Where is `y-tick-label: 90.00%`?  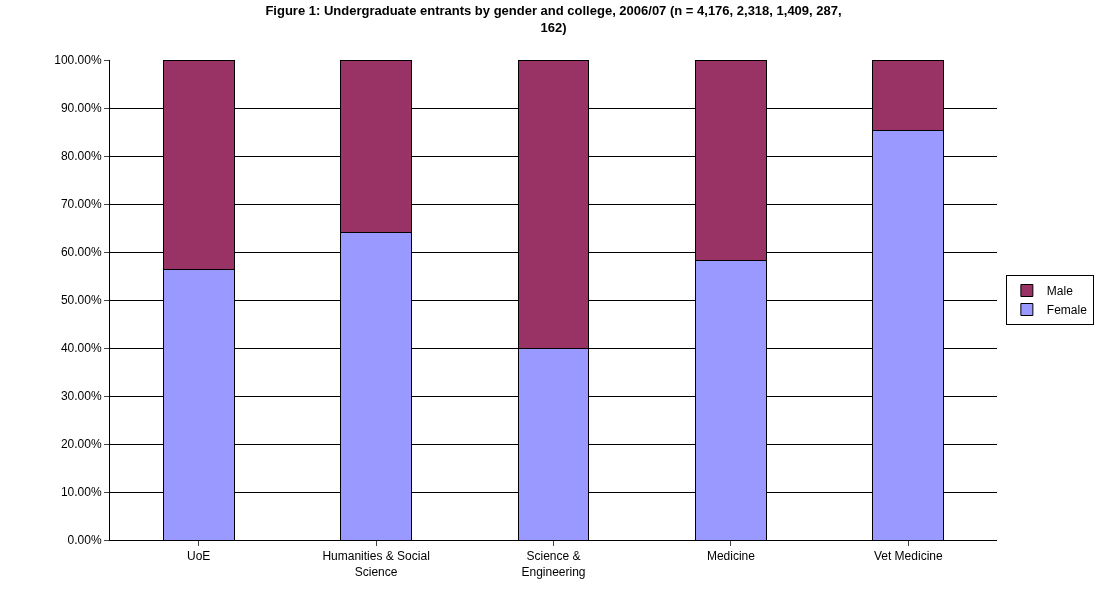 y-tick-label: 90.00% is located at coordinates (81, 108).